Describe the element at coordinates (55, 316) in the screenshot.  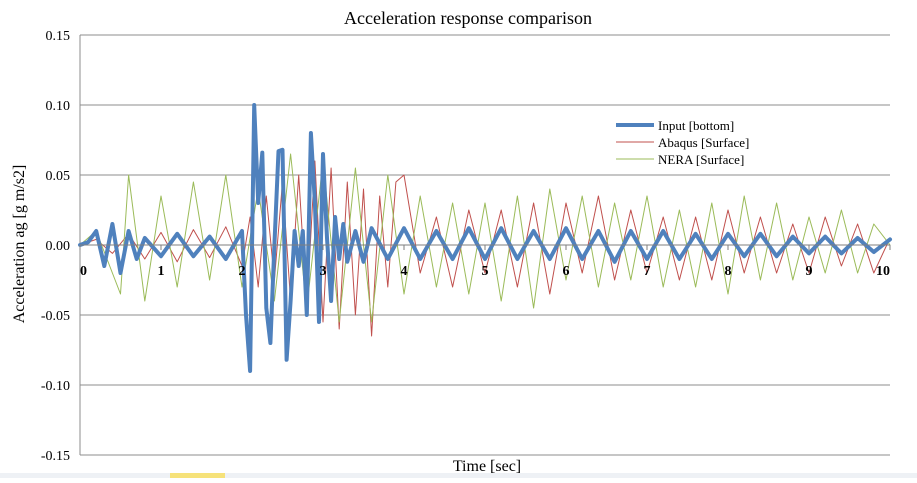
I see `y-tick-label: -0.05` at that location.